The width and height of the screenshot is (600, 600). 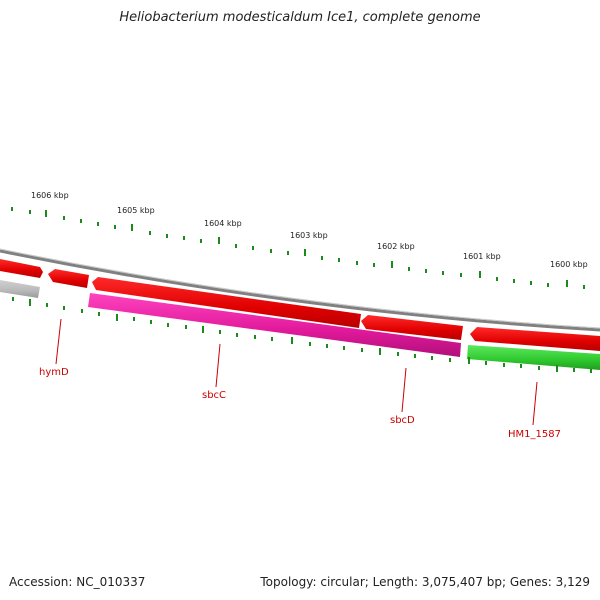 I want to click on gene-label-sbcd: sbcD, so click(x=402, y=420).